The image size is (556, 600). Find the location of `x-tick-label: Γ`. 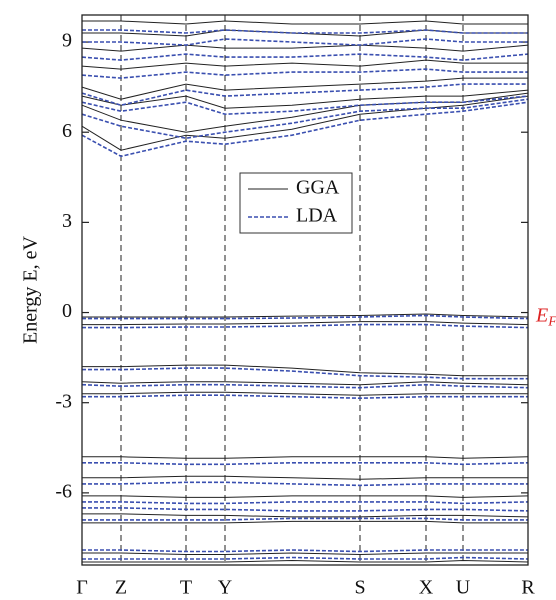

x-tick-label: Γ is located at coordinates (82, 588).